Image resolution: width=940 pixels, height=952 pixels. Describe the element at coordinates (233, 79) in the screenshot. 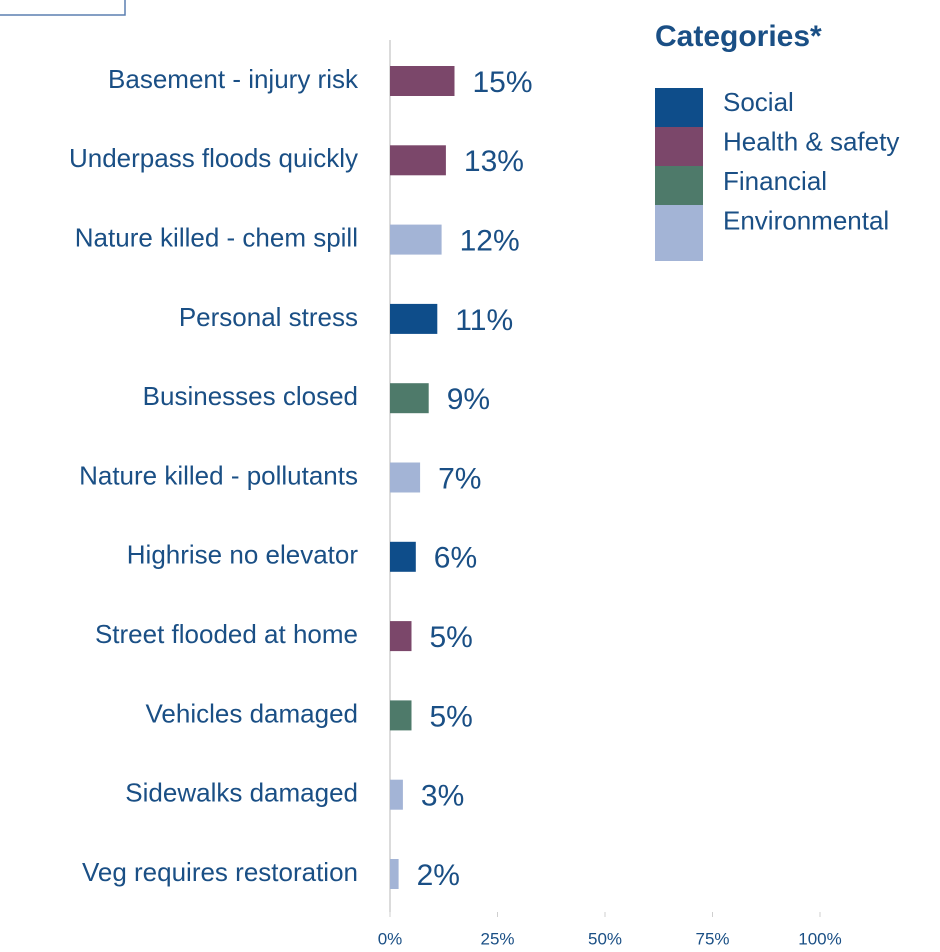

I see `y-tick-label: Basement - injury risk` at that location.